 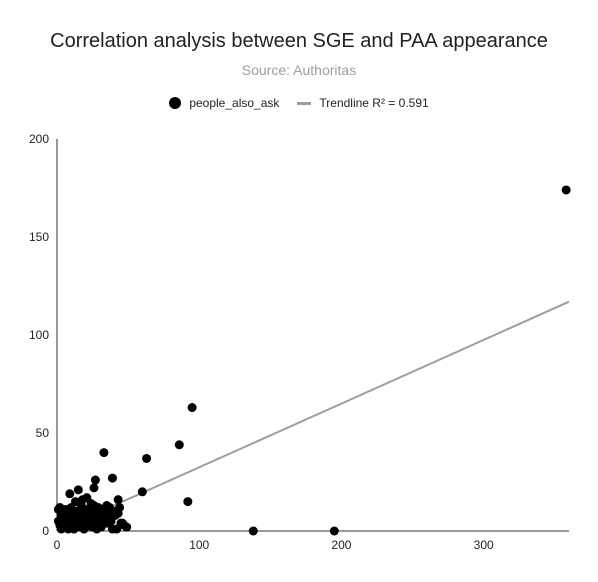 I want to click on y-tick-label: 150, so click(x=39, y=237).